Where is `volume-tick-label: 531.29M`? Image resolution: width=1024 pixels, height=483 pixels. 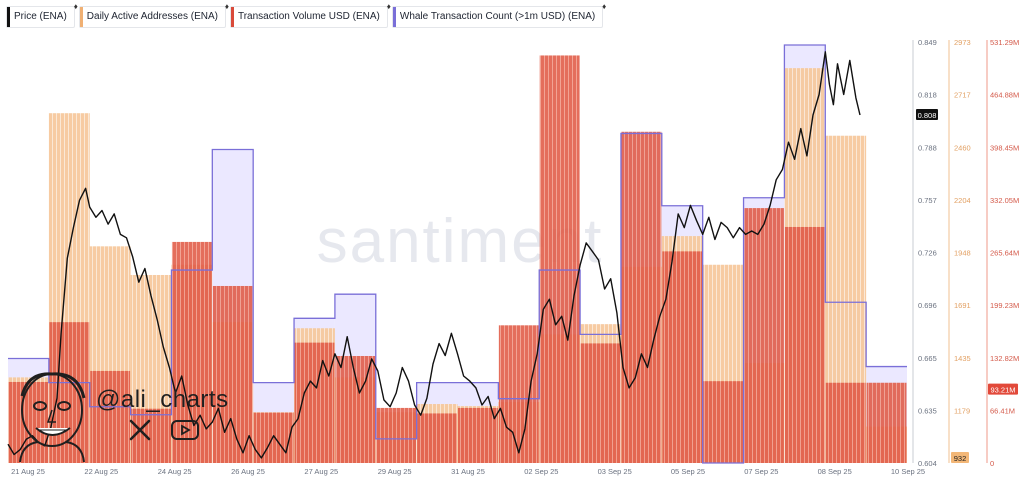 volume-tick-label: 531.29M is located at coordinates (1004, 42).